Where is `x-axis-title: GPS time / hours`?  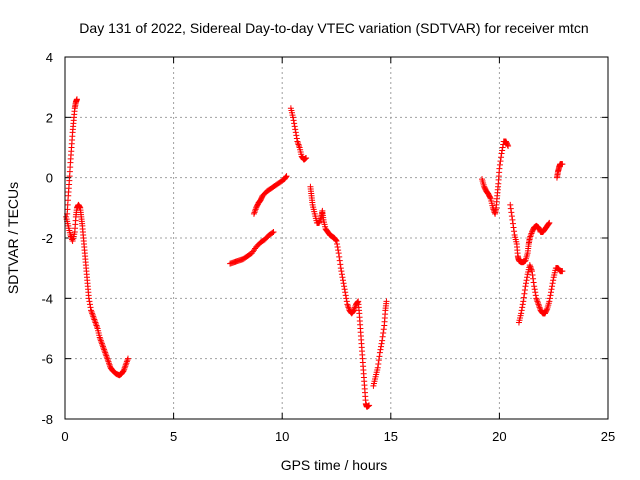 x-axis-title: GPS time / hours is located at coordinates (334, 465).